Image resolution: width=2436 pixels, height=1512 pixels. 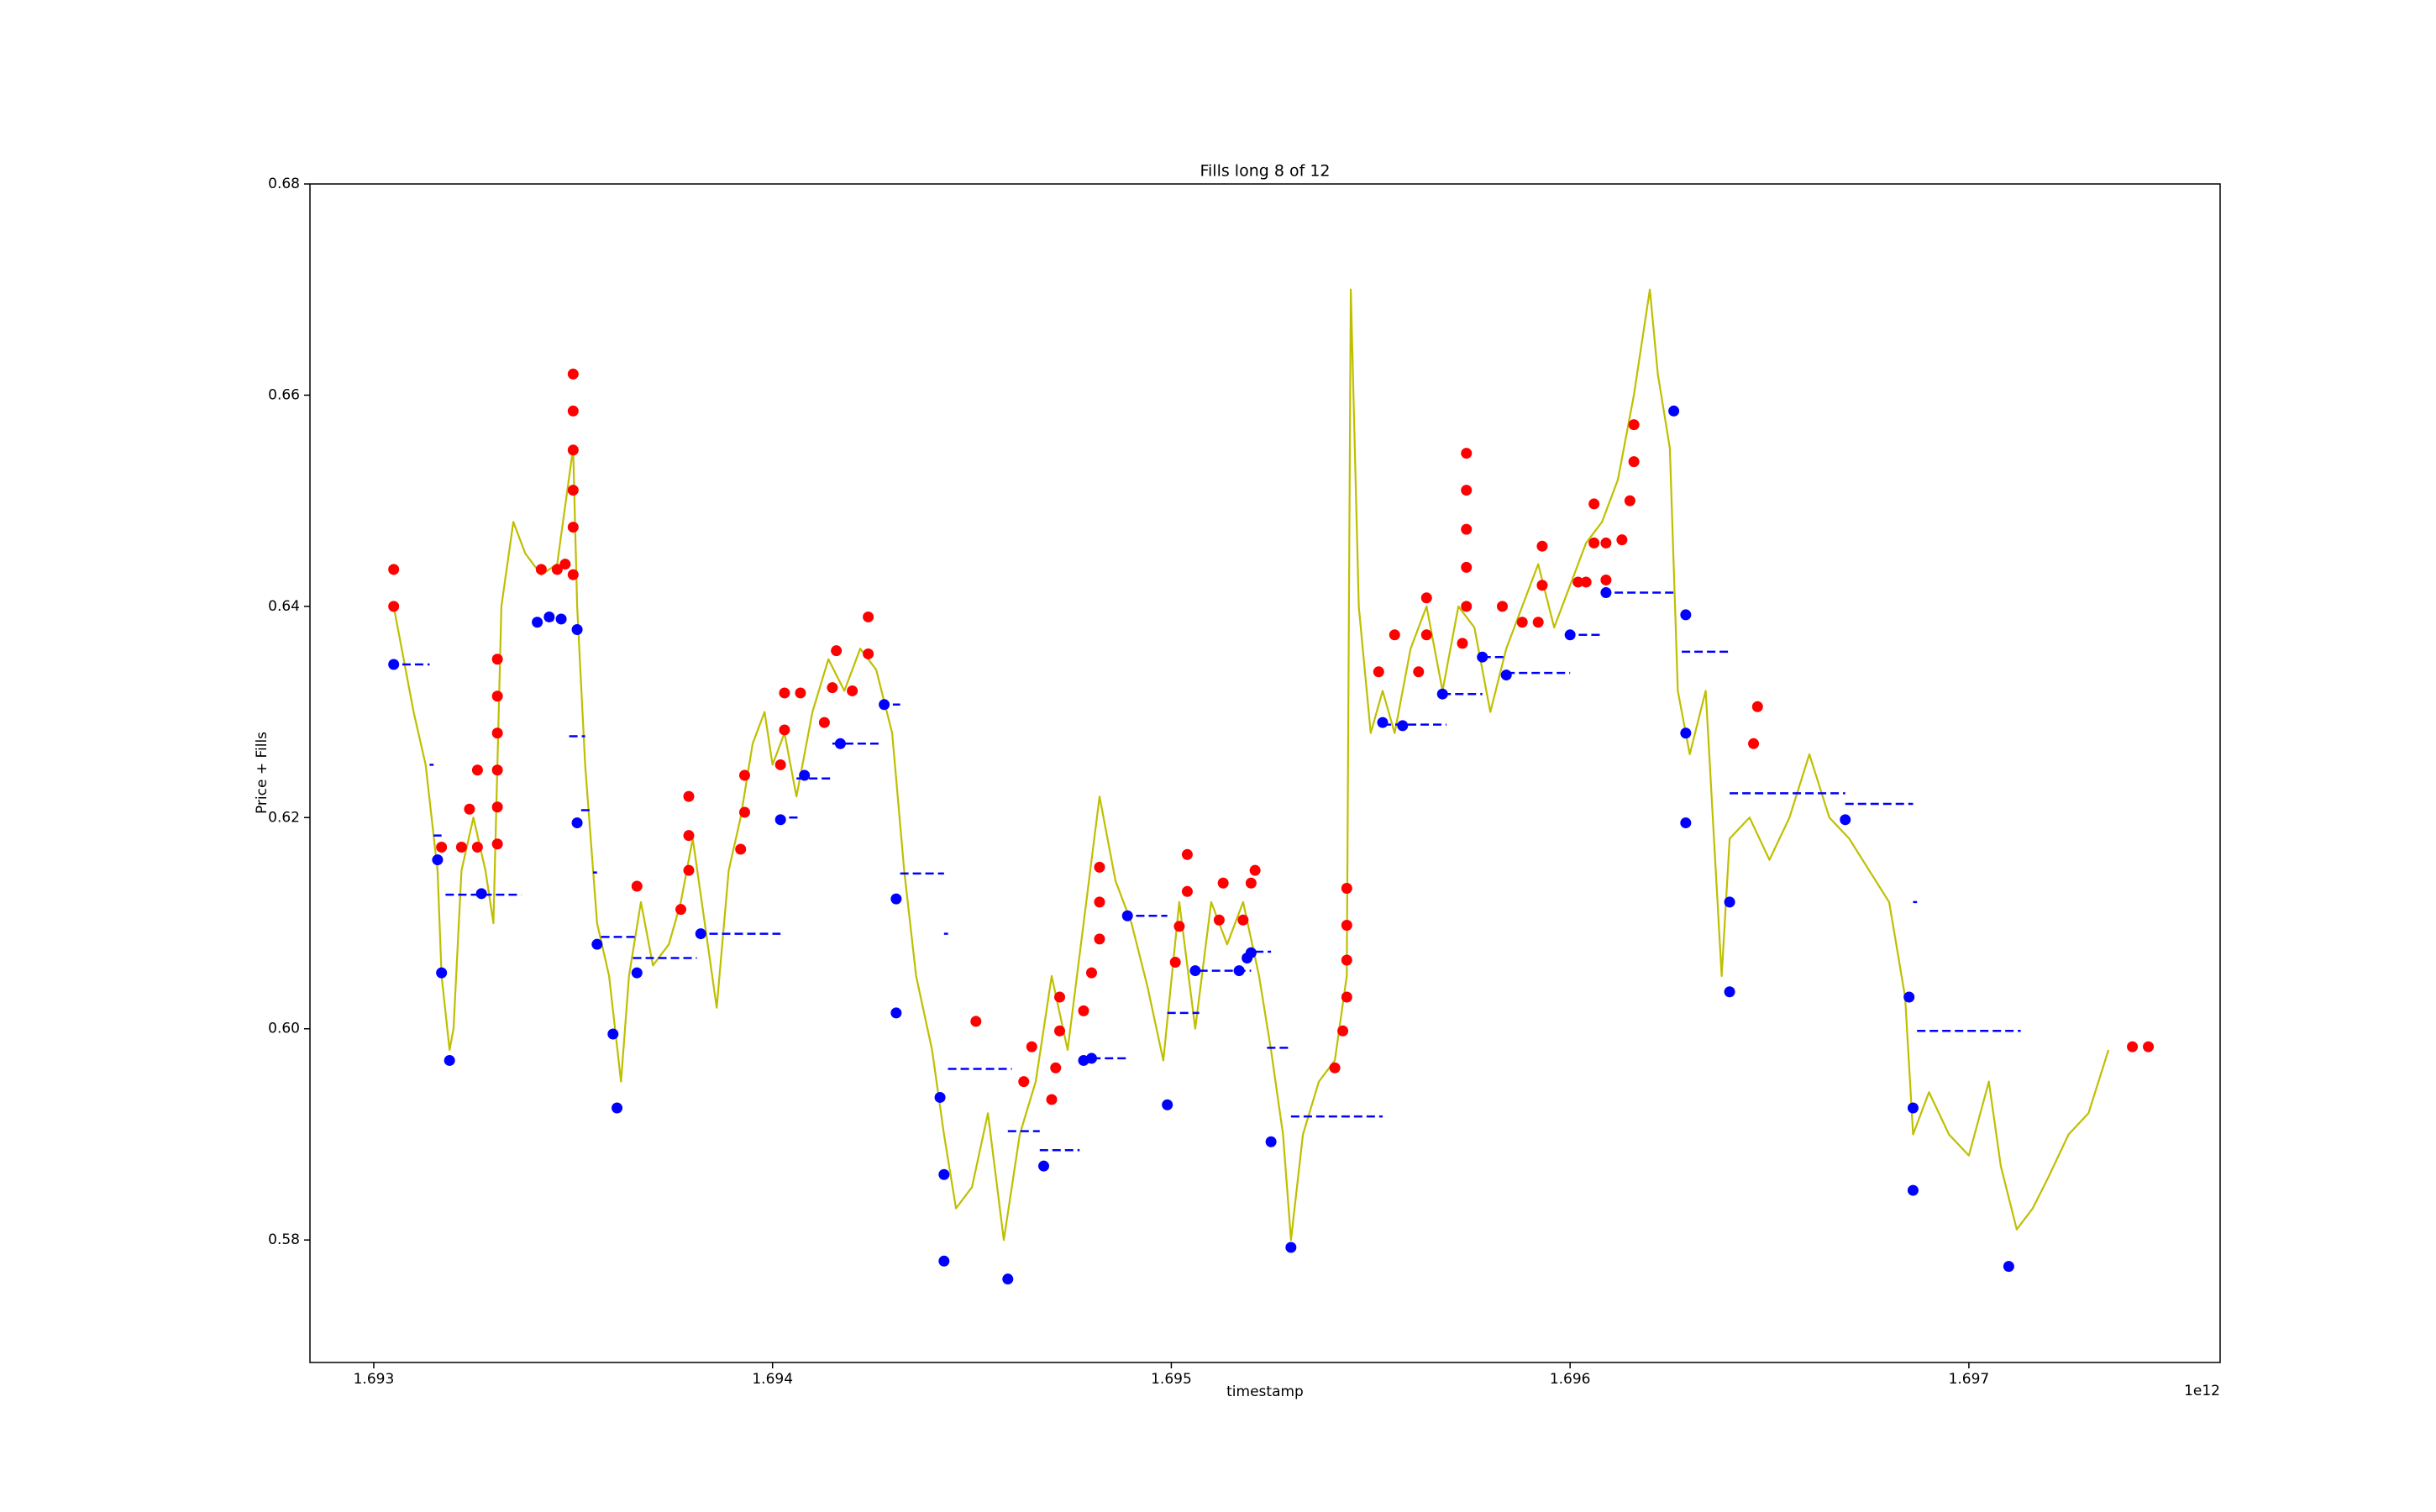 I want to click on x-offset-label: 1e12, so click(x=2202, y=1391).